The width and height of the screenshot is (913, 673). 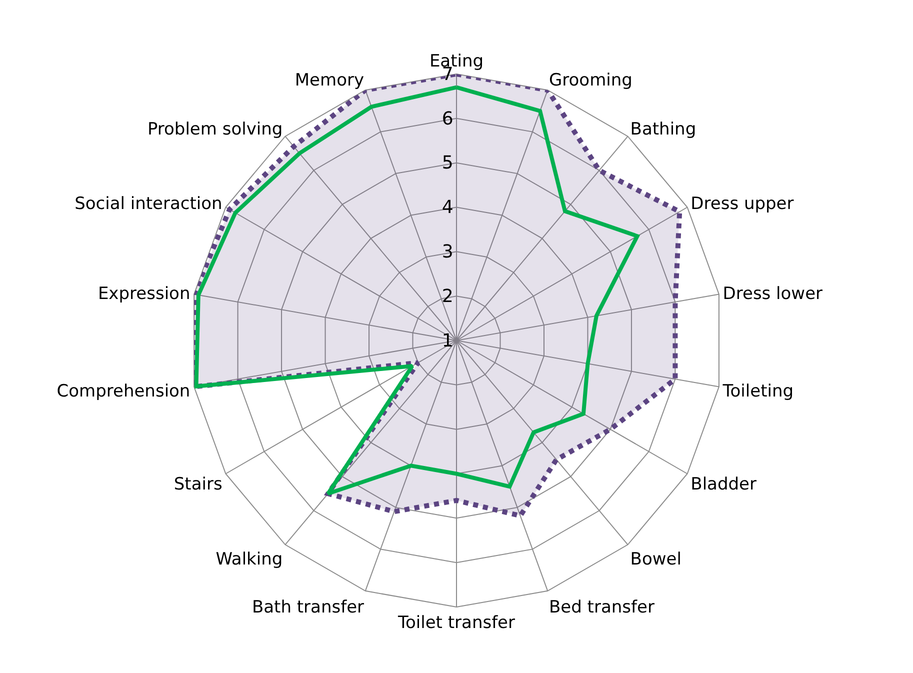 What do you see at coordinates (656, 559) in the screenshot?
I see `spoke-label: Bowel` at bounding box center [656, 559].